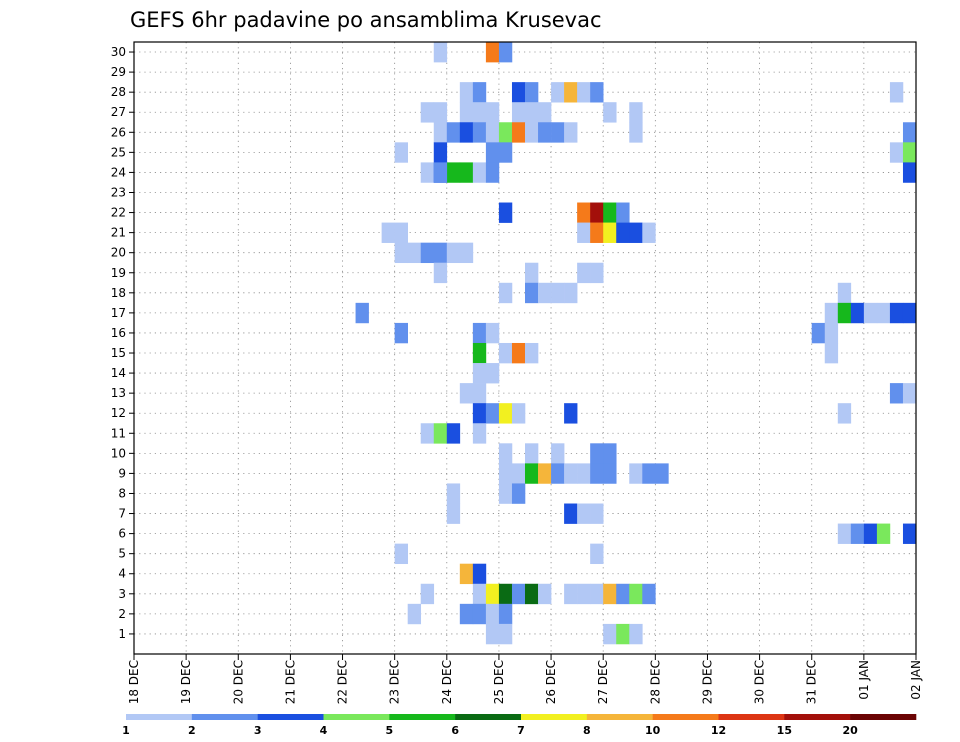 This screenshot has height=742, width=960. What do you see at coordinates (707, 682) in the screenshot?
I see `x-tick-label: 29 DEC` at bounding box center [707, 682].